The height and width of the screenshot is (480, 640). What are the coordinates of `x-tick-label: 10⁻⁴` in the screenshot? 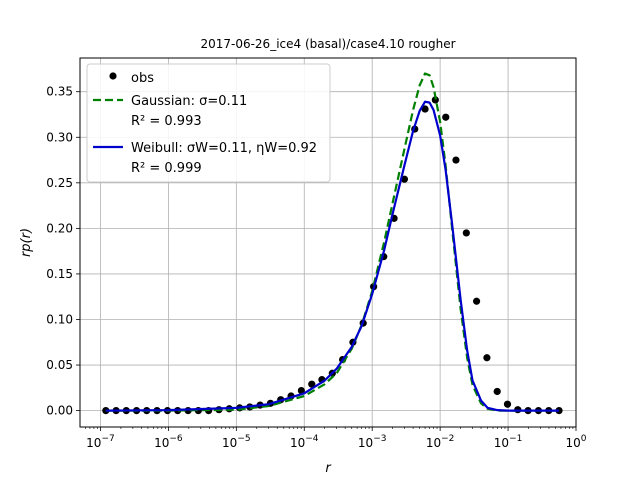 It's located at (304, 442).